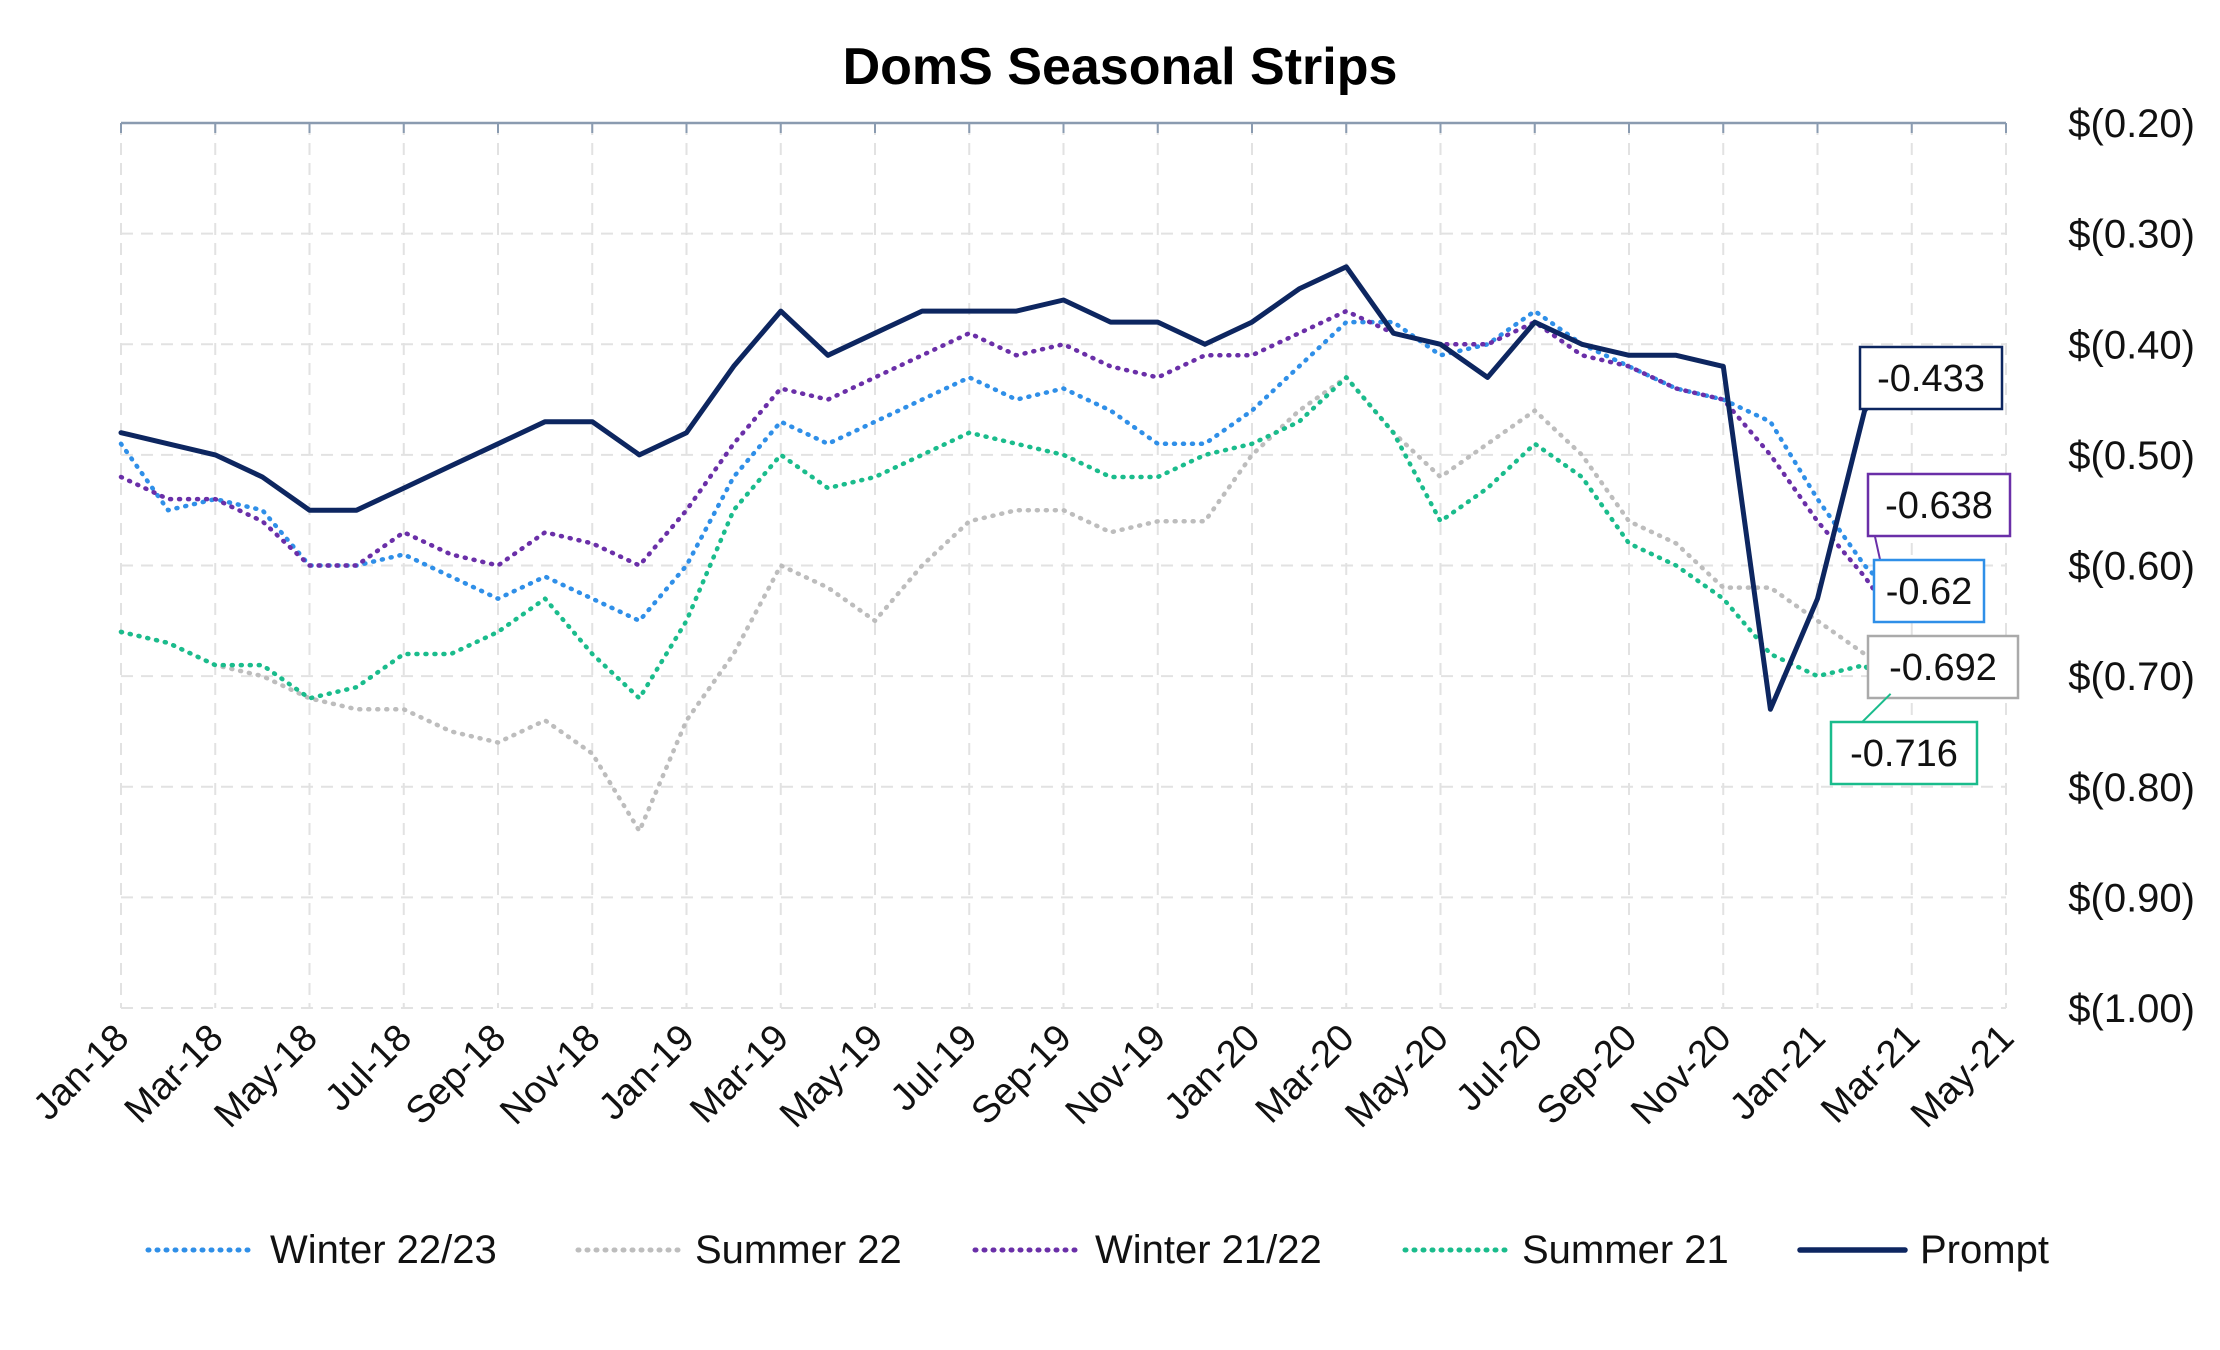 Image resolution: width=2220 pixels, height=1350 pixels. What do you see at coordinates (1962, 1076) in the screenshot?
I see `x-tick-label: May-21` at bounding box center [1962, 1076].